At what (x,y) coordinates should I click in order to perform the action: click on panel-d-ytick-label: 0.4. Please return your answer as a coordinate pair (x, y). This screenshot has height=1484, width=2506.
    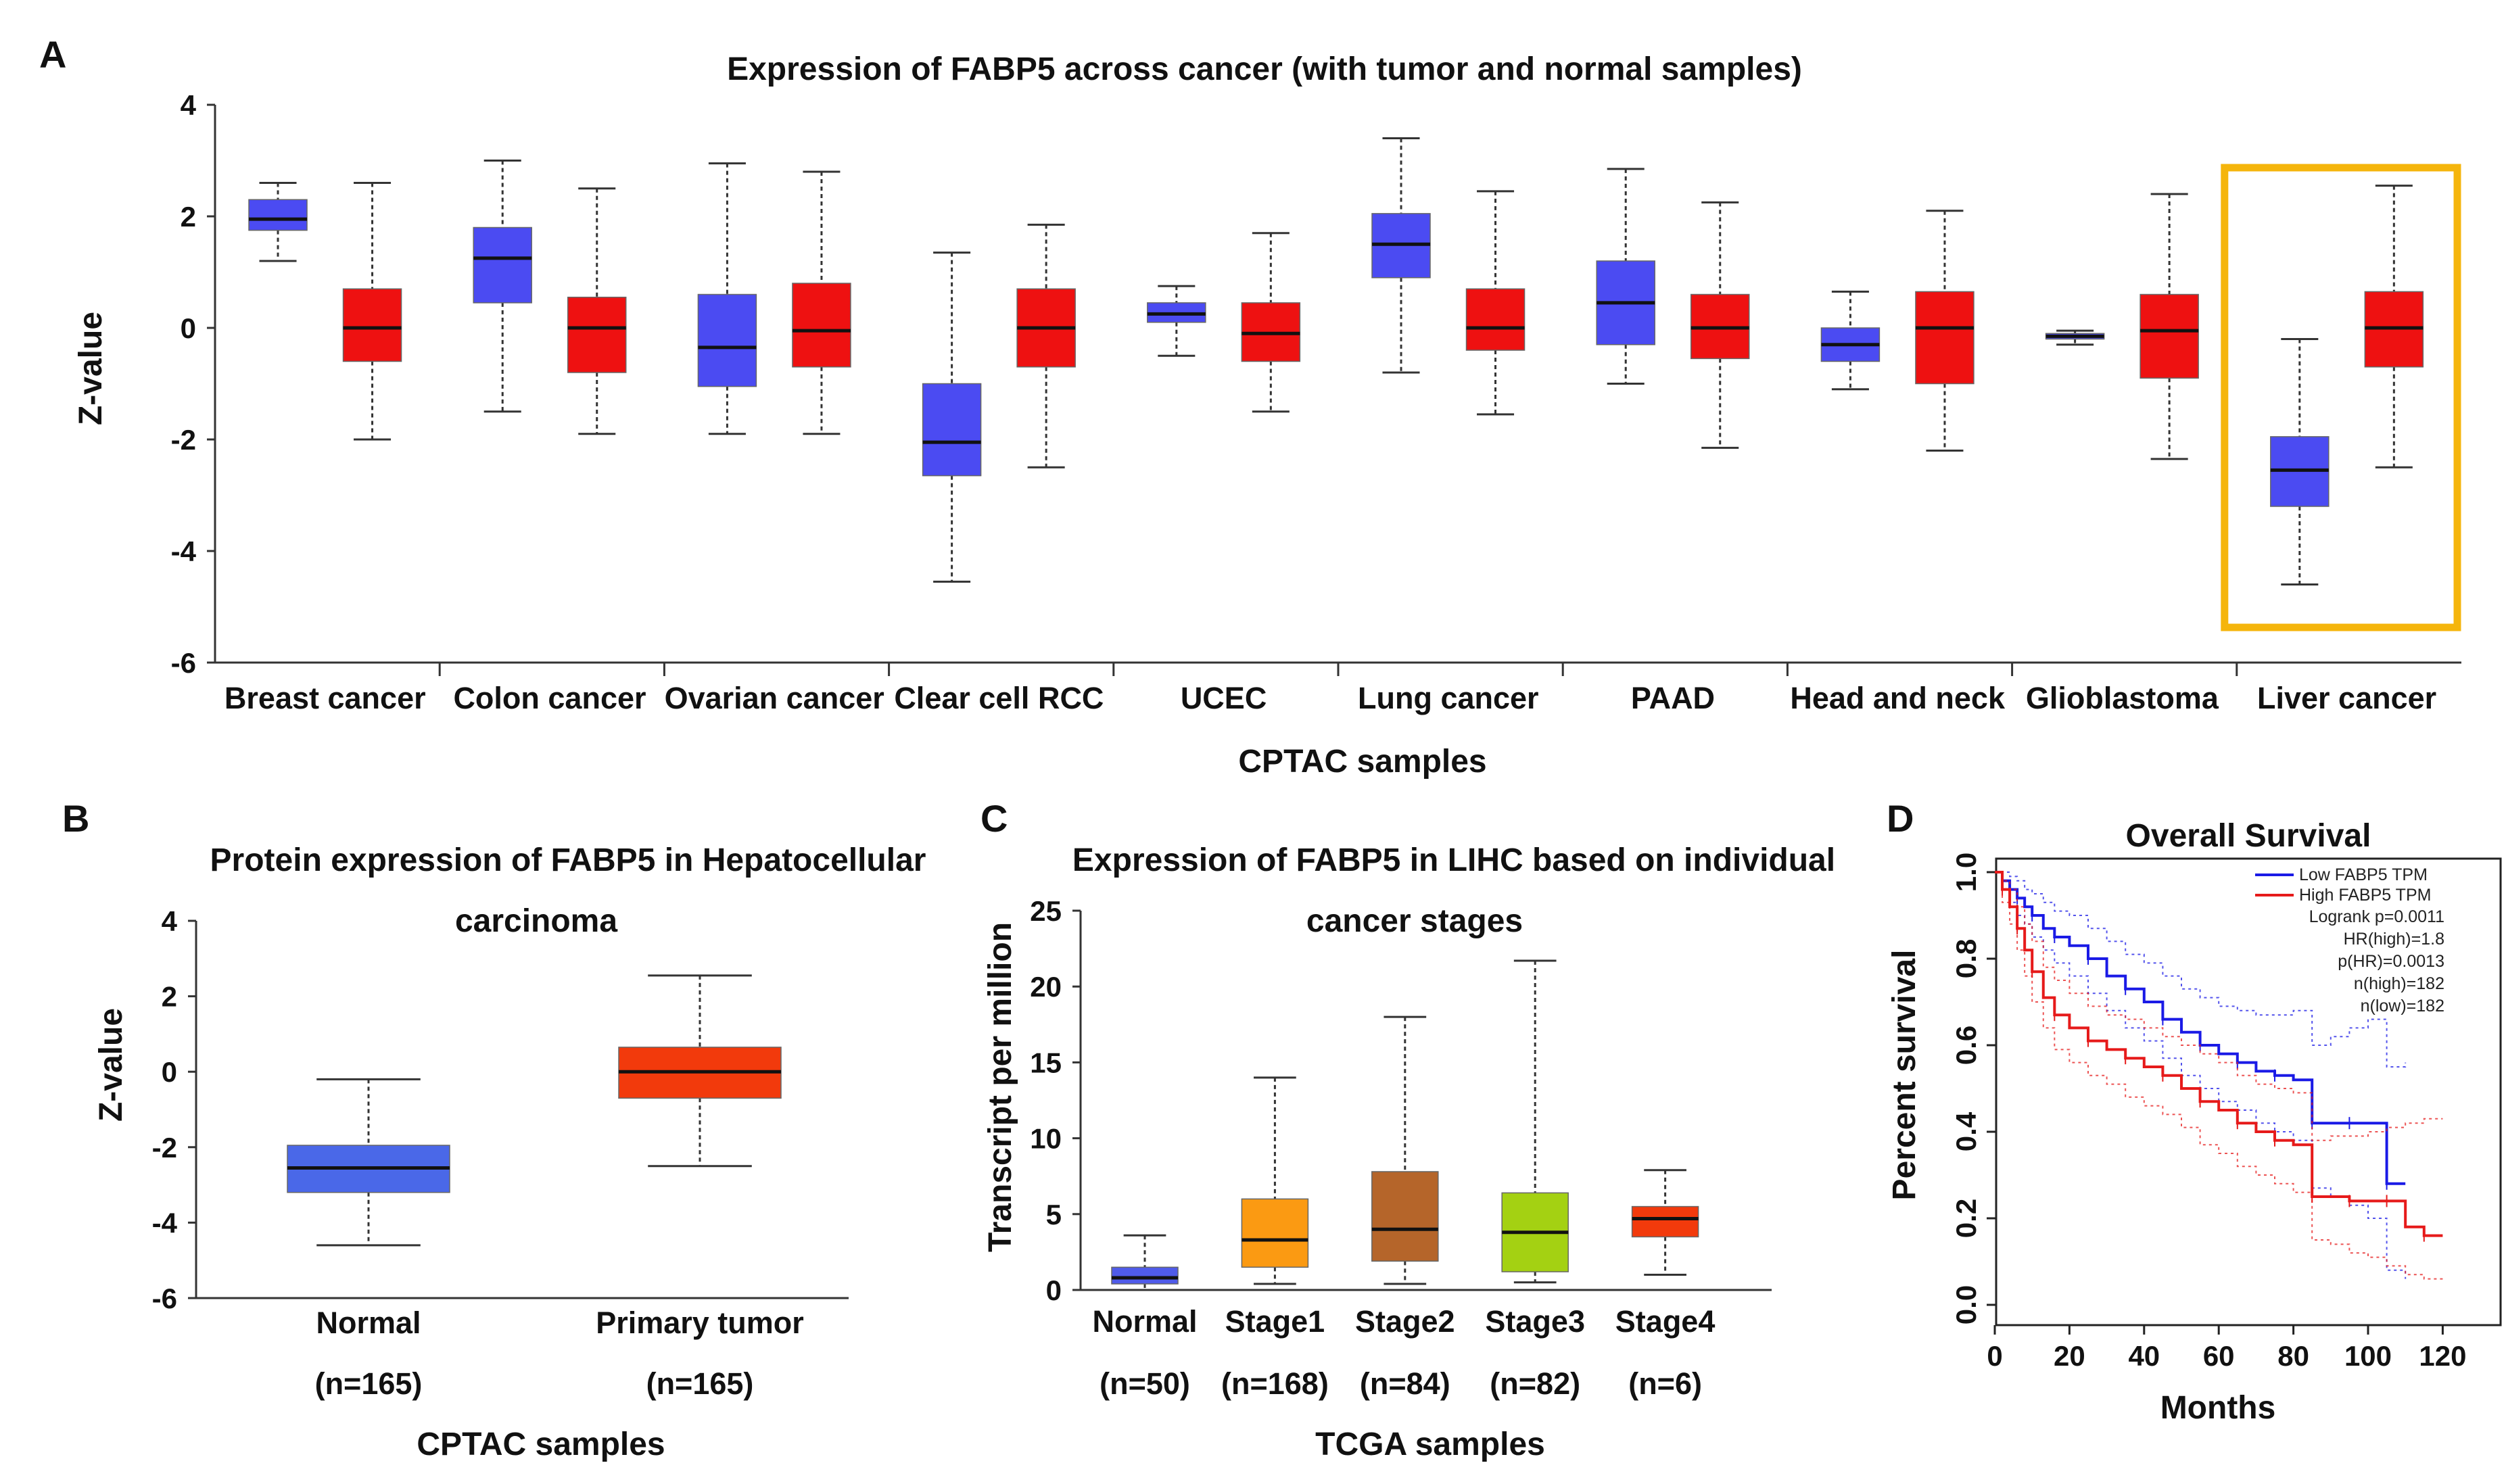
    Looking at the image, I should click on (1966, 1131).